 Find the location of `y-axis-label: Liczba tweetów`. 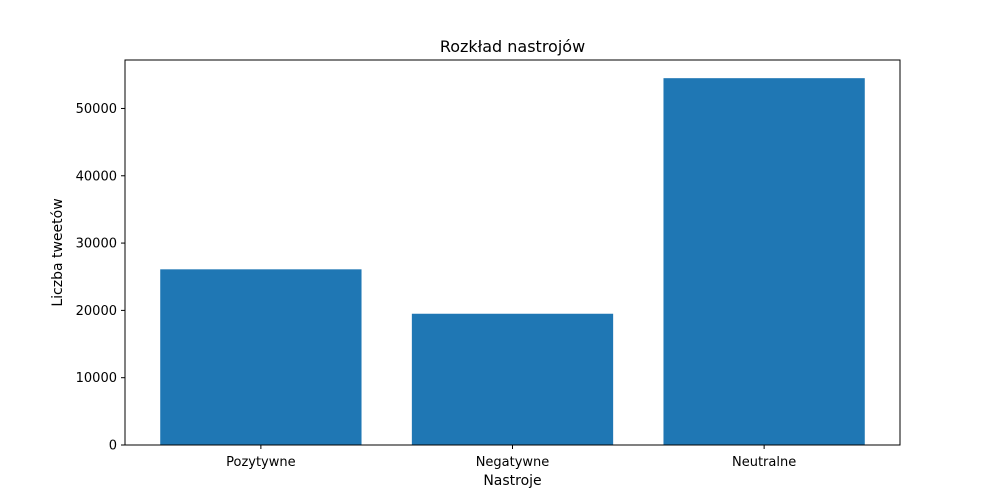

y-axis-label: Liczba tweetów is located at coordinates (58, 252).